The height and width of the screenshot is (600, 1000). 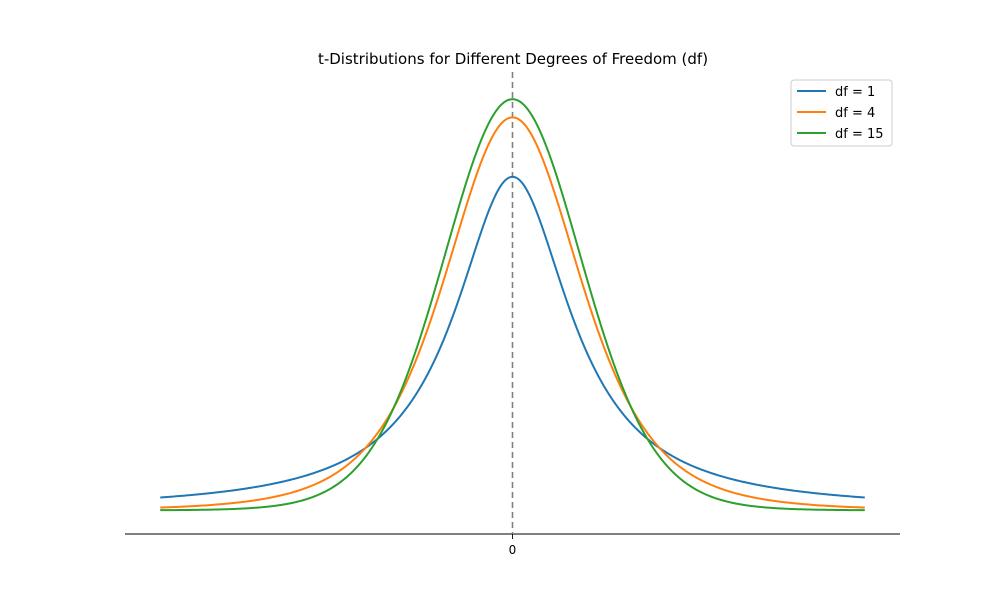 What do you see at coordinates (513, 550) in the screenshot?
I see `x-tick-label: 0` at bounding box center [513, 550].